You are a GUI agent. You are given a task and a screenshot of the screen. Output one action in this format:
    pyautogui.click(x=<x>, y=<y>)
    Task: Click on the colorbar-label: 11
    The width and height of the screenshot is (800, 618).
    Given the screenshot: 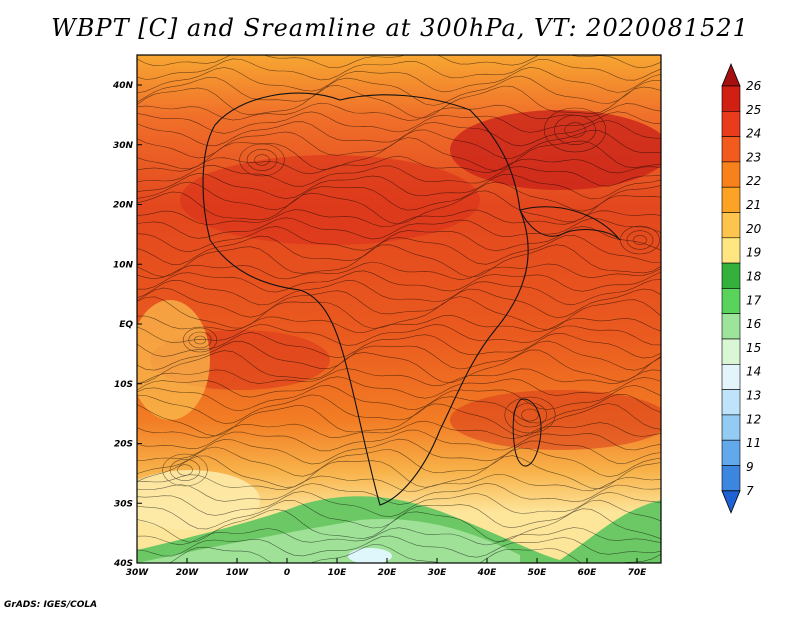 What is the action you would take?
    pyautogui.click(x=753, y=443)
    